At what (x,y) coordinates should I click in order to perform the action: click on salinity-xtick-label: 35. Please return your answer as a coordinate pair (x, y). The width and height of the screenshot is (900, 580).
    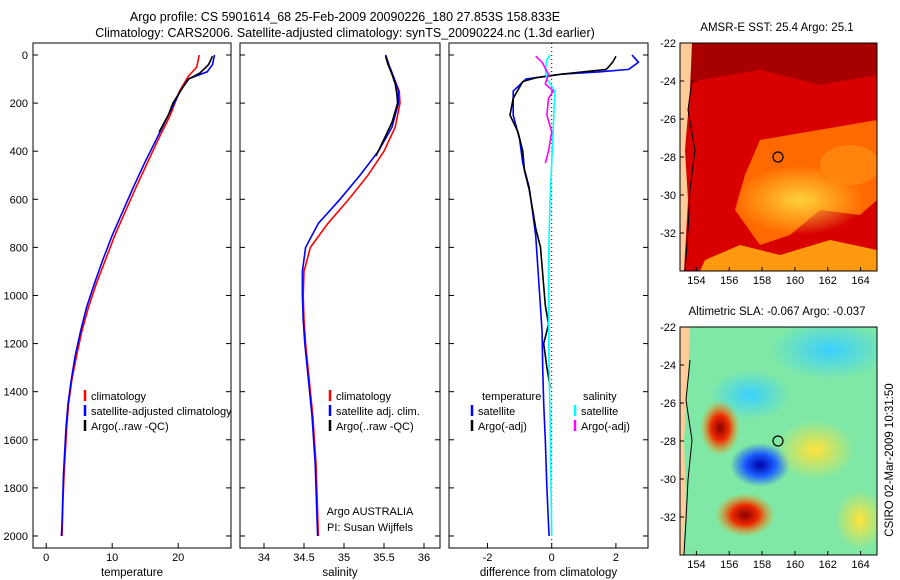
    Looking at the image, I should click on (344, 558).